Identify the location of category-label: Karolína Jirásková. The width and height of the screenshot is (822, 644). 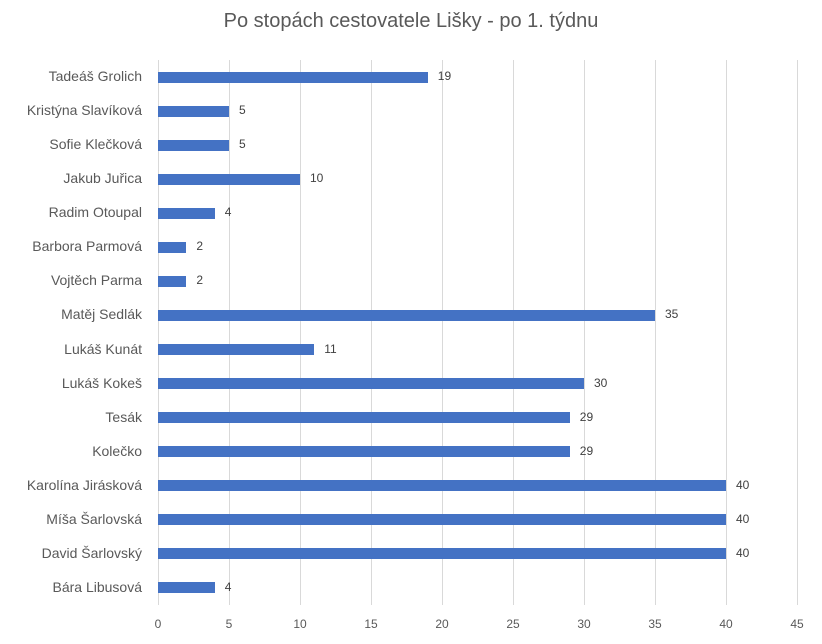
(84, 484).